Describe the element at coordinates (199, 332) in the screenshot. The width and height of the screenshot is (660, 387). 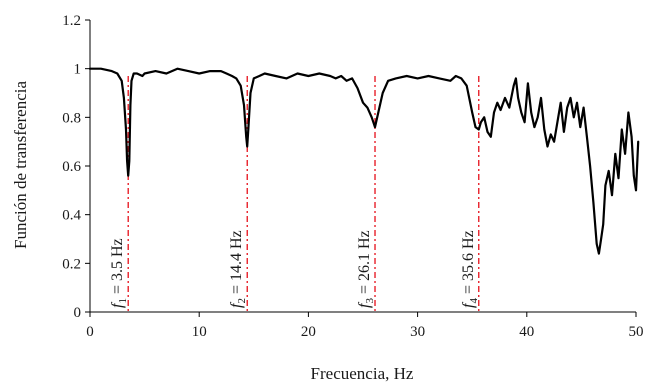
I see `x-tick-label: 10` at that location.